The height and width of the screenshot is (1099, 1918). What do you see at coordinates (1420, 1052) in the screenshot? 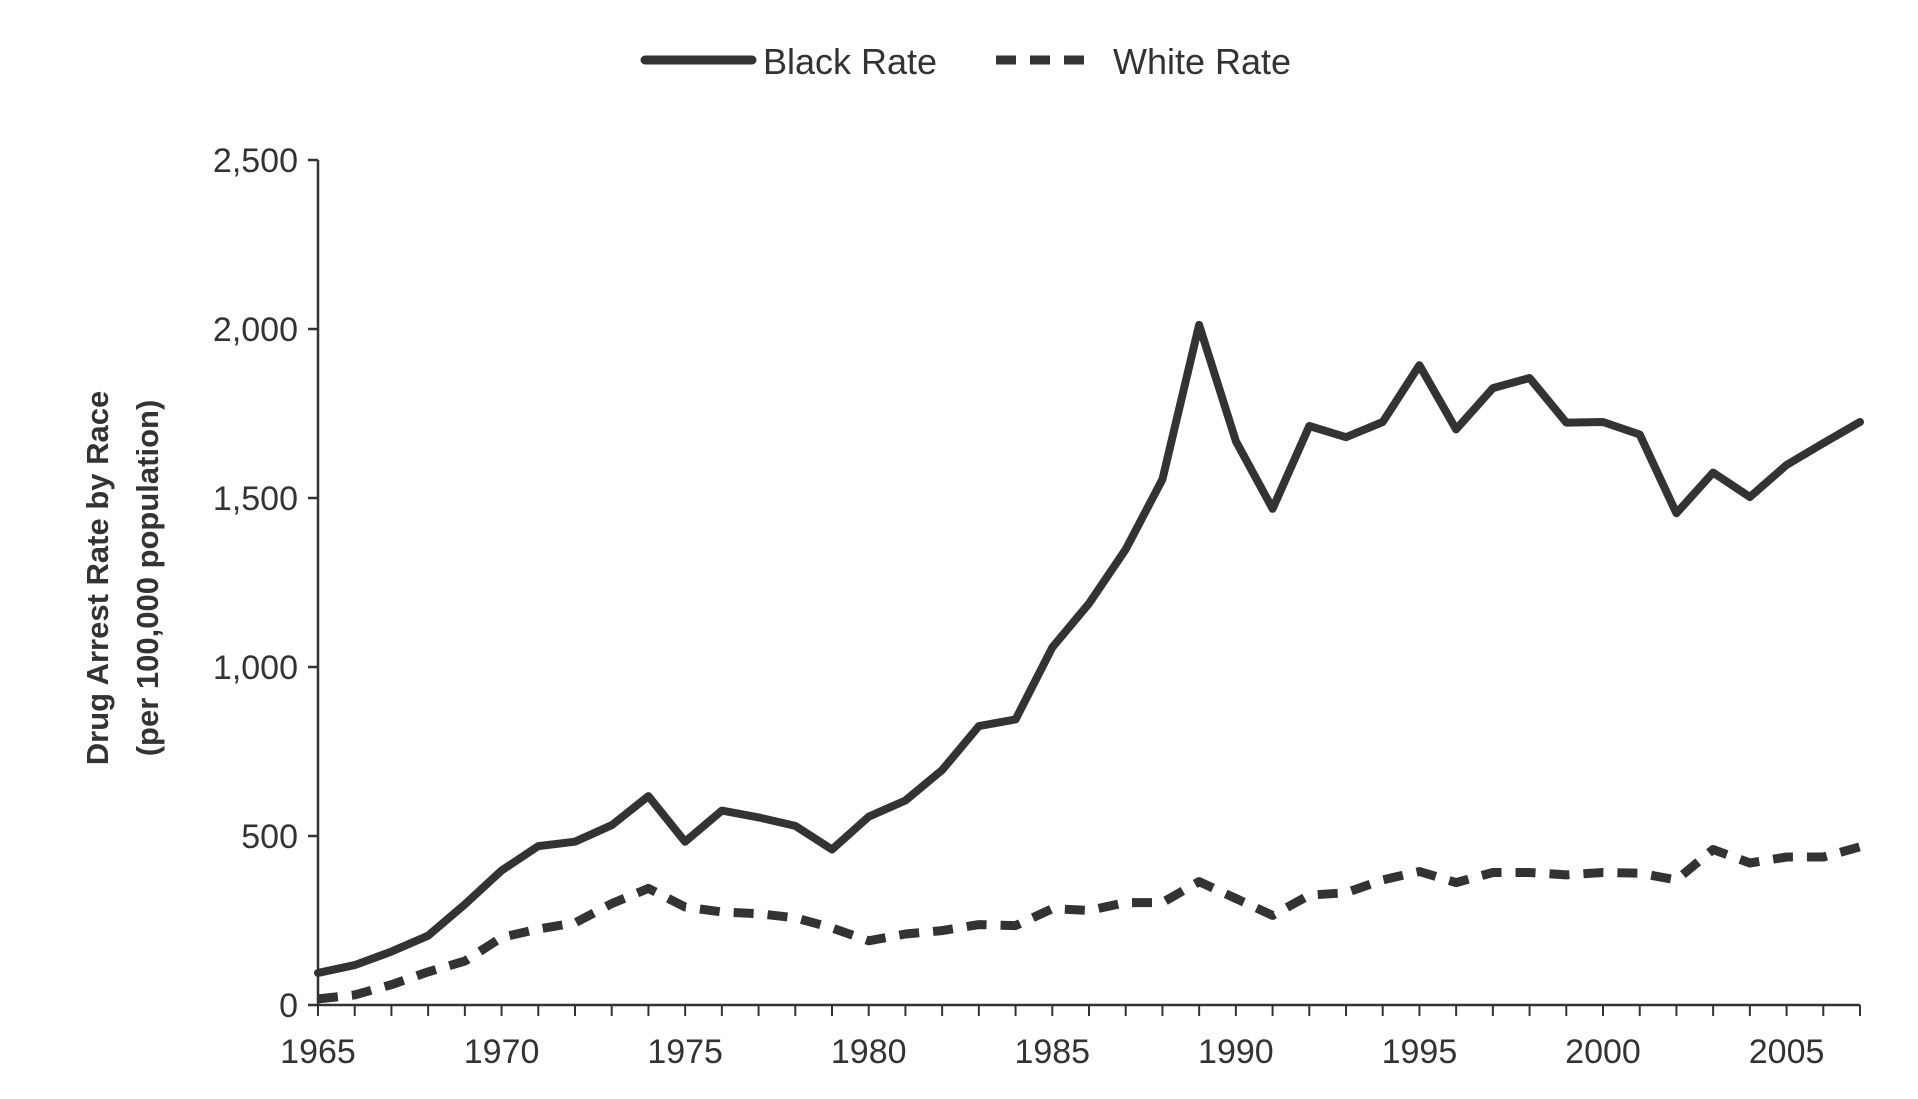
I see `x-tick-label: 1995` at bounding box center [1420, 1052].